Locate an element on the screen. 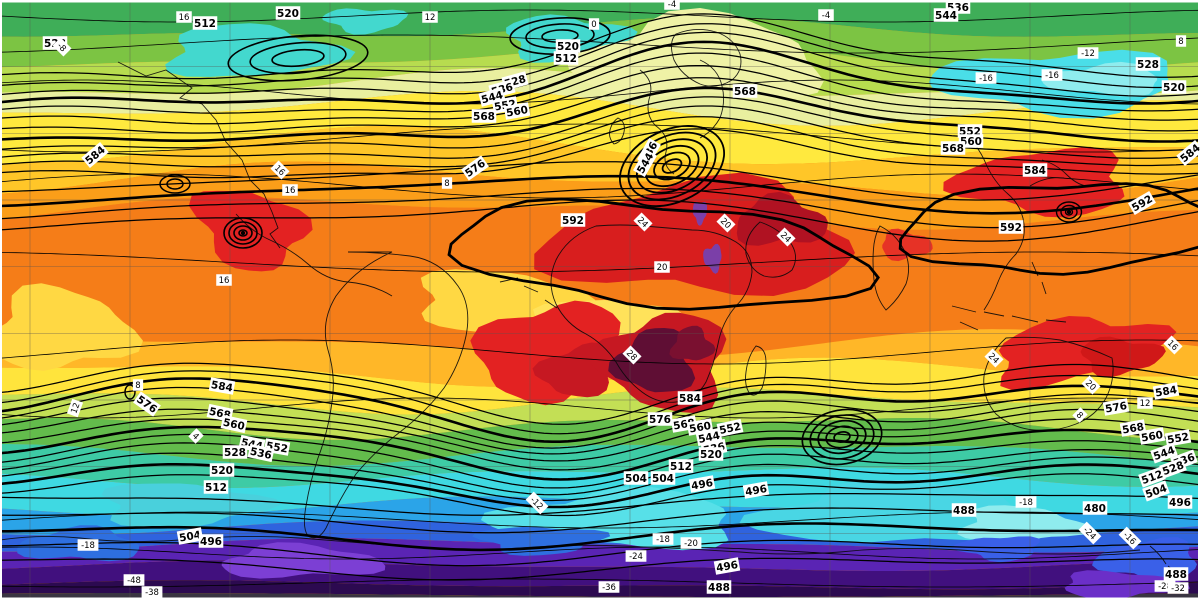 This screenshot has height=600, width=1200. svg-text: -28 is located at coordinates (1165, 587).